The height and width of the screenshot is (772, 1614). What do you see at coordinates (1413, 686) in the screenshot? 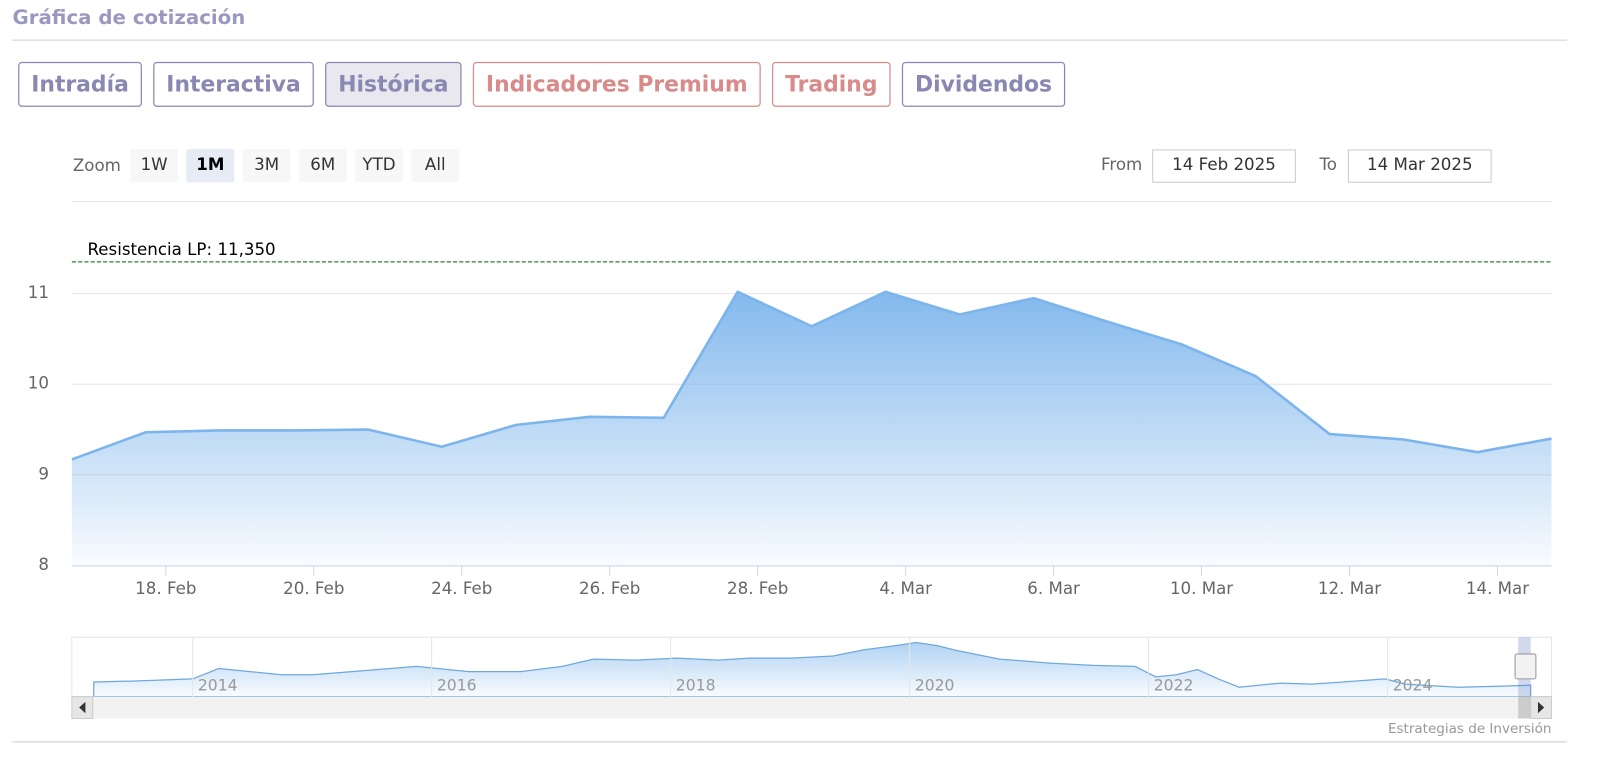
I see `navigator-label: 2024` at bounding box center [1413, 686].